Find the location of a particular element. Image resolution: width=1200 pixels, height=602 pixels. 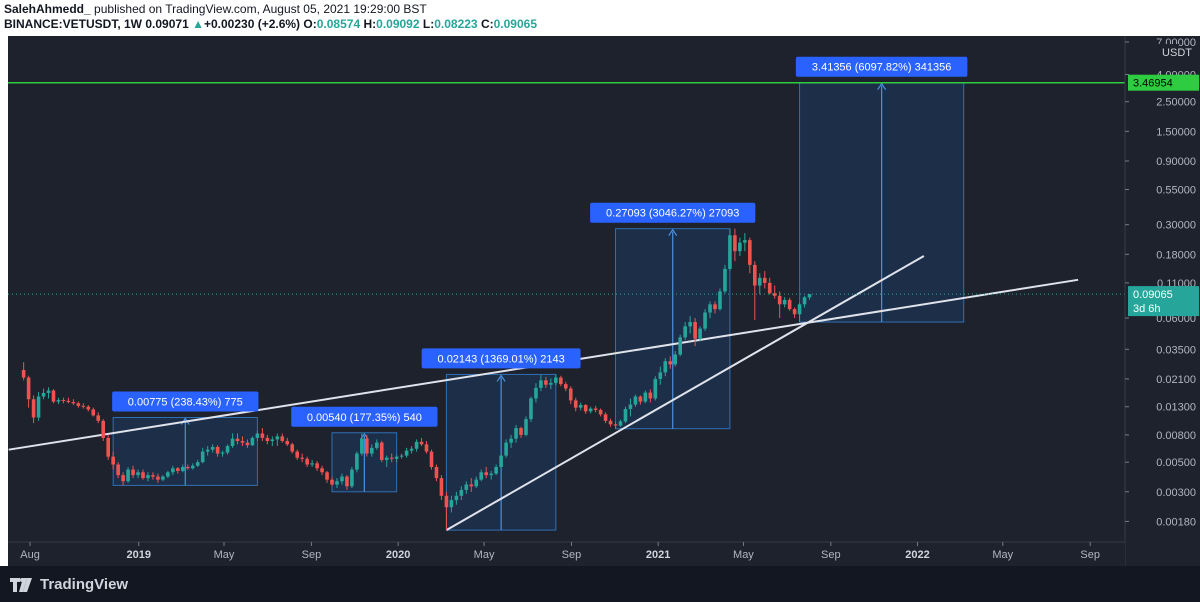

y-tick-label: 0.00800 is located at coordinates (1176, 436).